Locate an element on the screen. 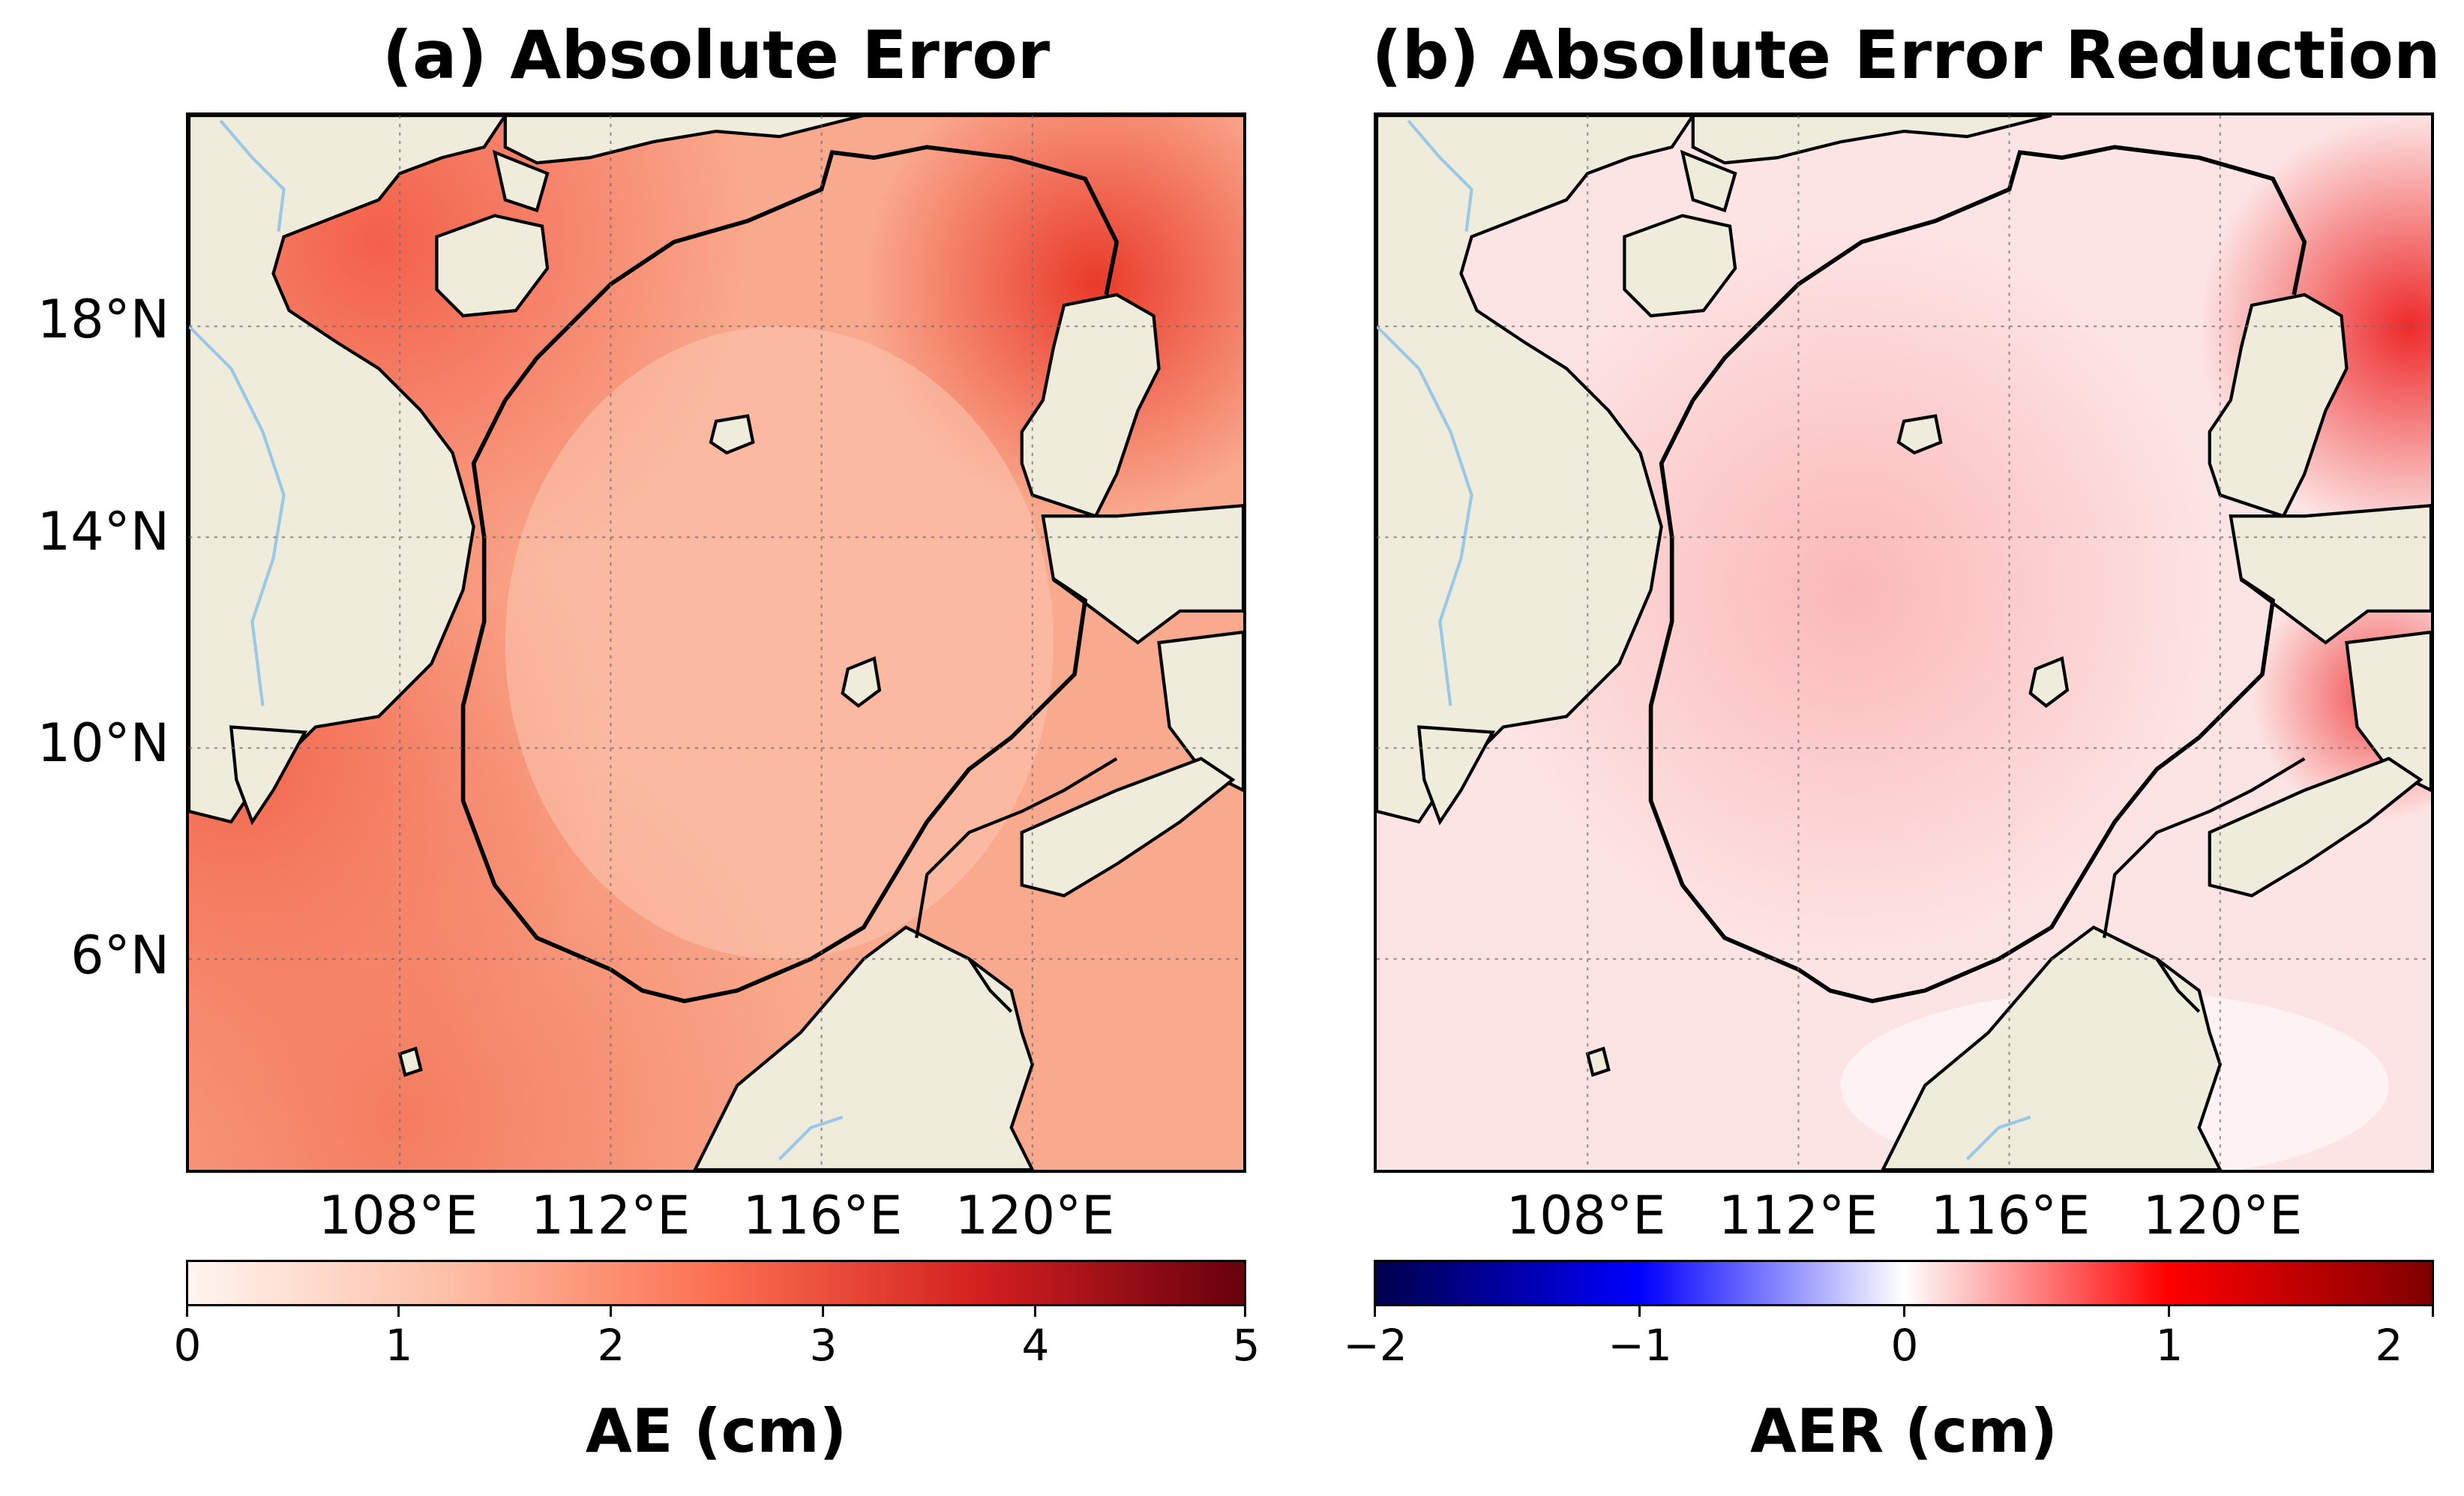  colorbar-a-tick-0: 0 is located at coordinates (187, 1345).